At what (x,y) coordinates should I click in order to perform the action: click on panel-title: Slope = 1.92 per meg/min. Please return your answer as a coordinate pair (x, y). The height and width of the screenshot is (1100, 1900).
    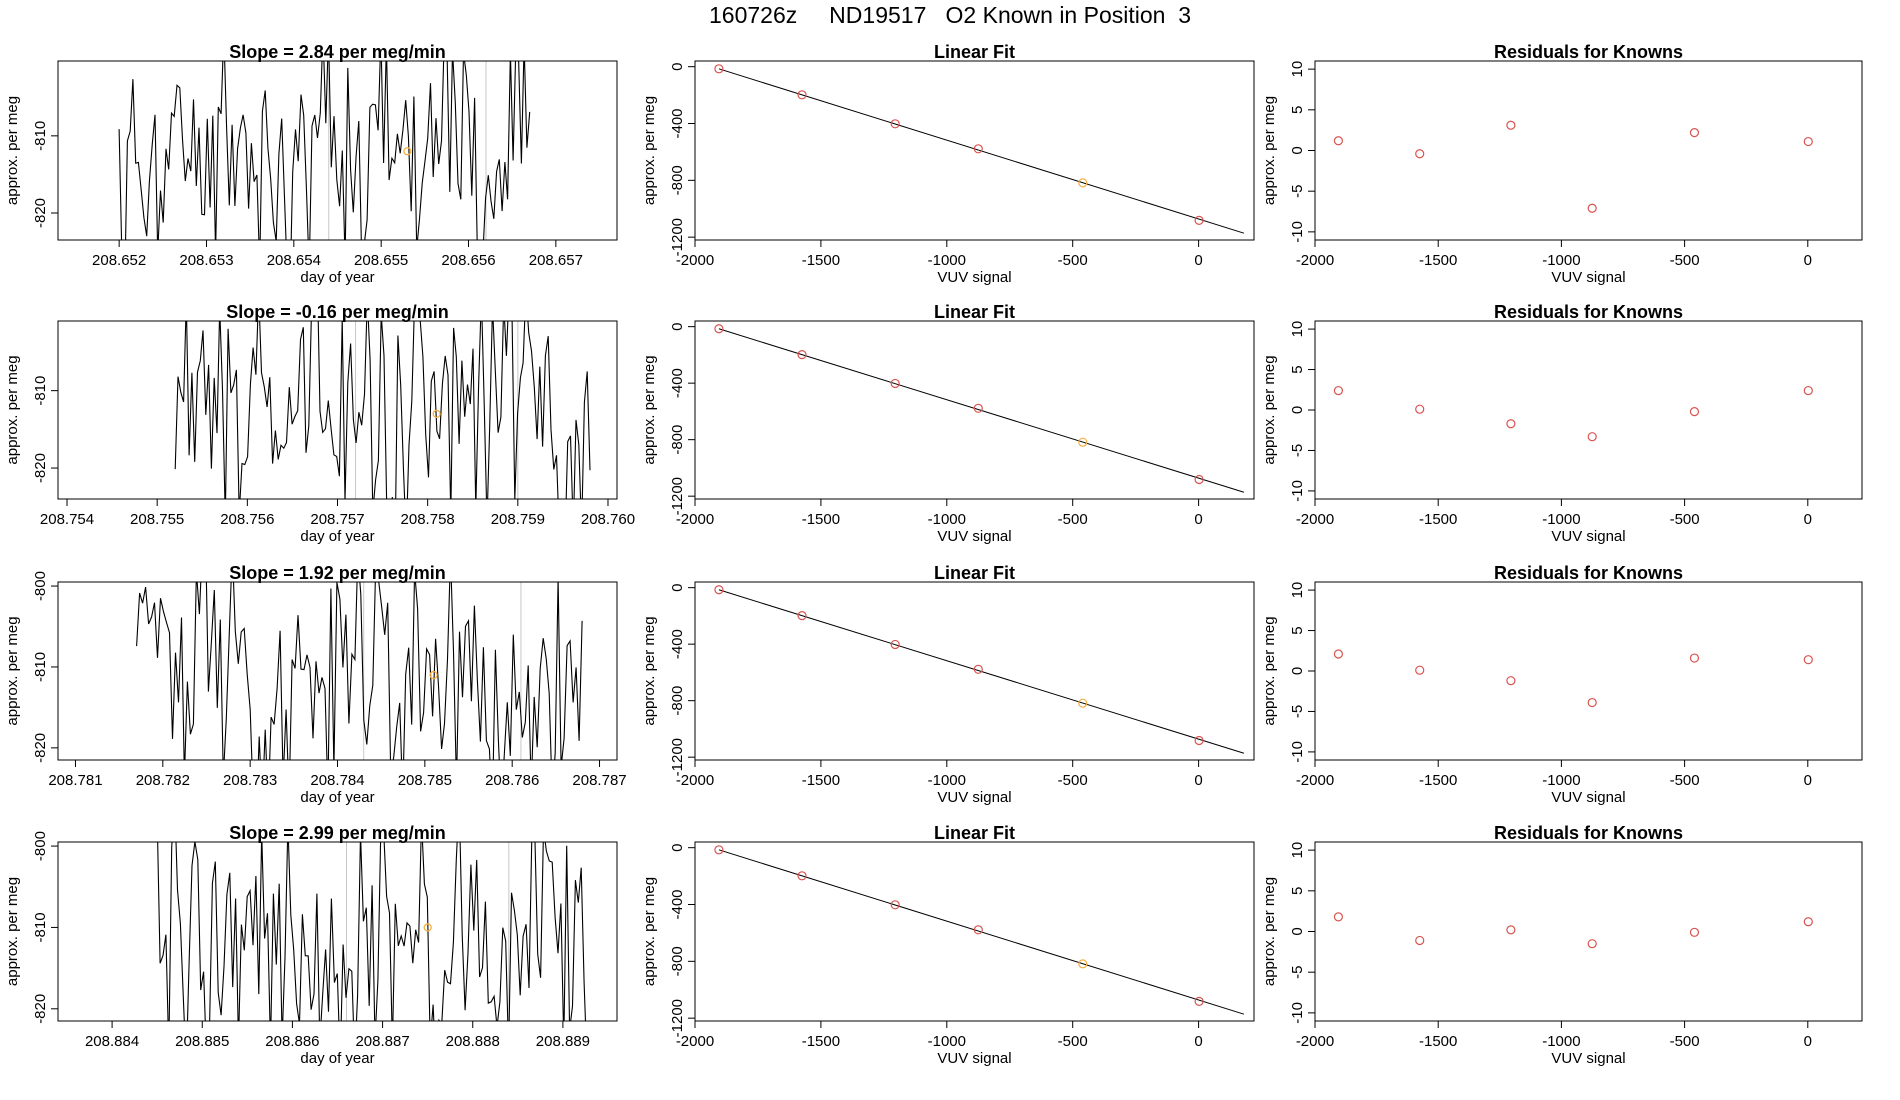
    Looking at the image, I should click on (337, 573).